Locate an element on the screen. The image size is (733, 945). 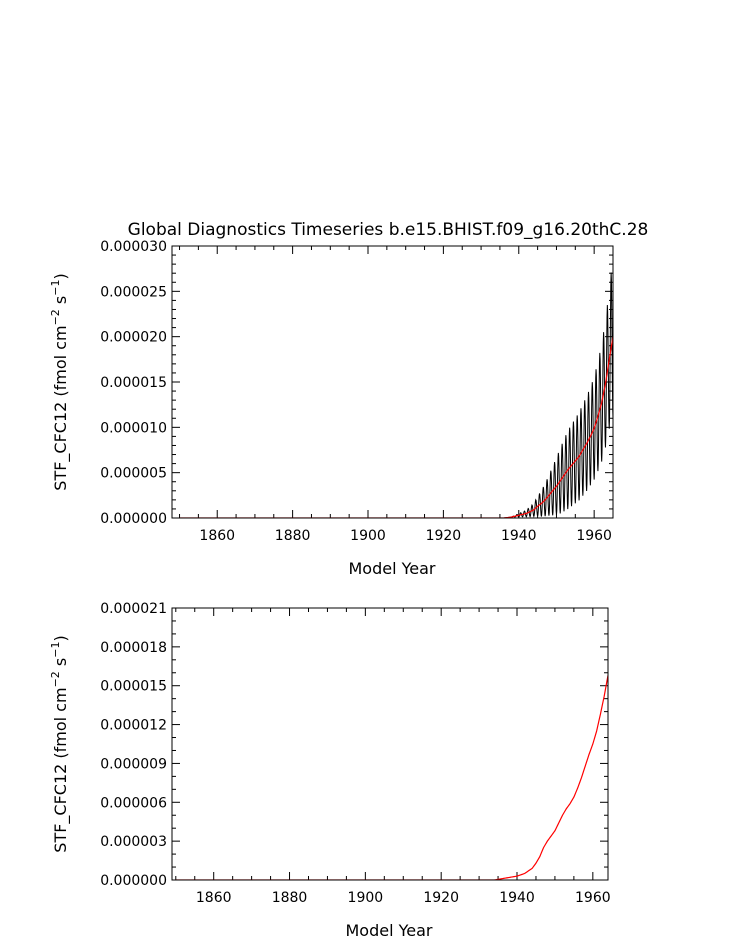
bottom-x-tick-label: 1880 is located at coordinates (290, 898).